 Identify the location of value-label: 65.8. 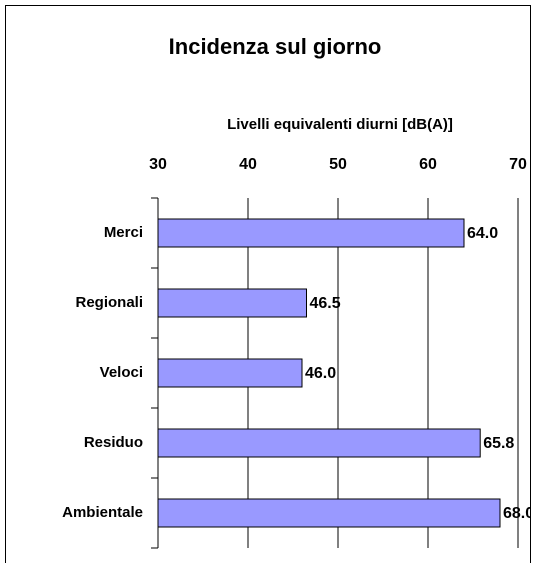
(498, 443).